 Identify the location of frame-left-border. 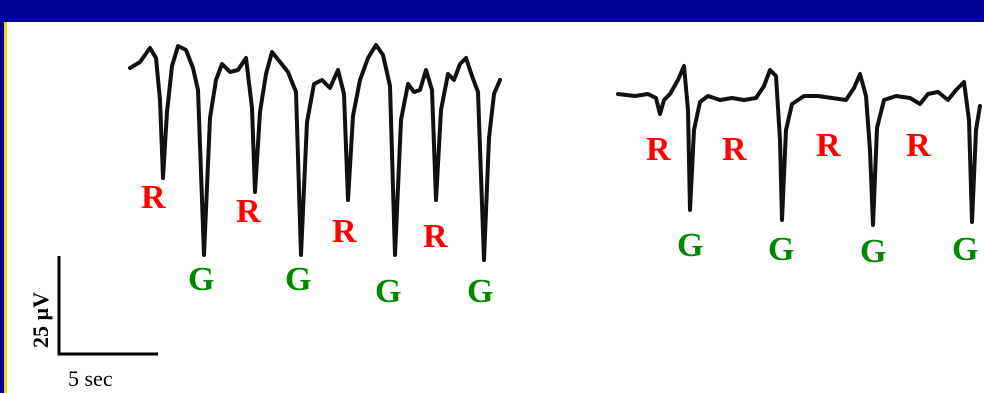
(2, 207).